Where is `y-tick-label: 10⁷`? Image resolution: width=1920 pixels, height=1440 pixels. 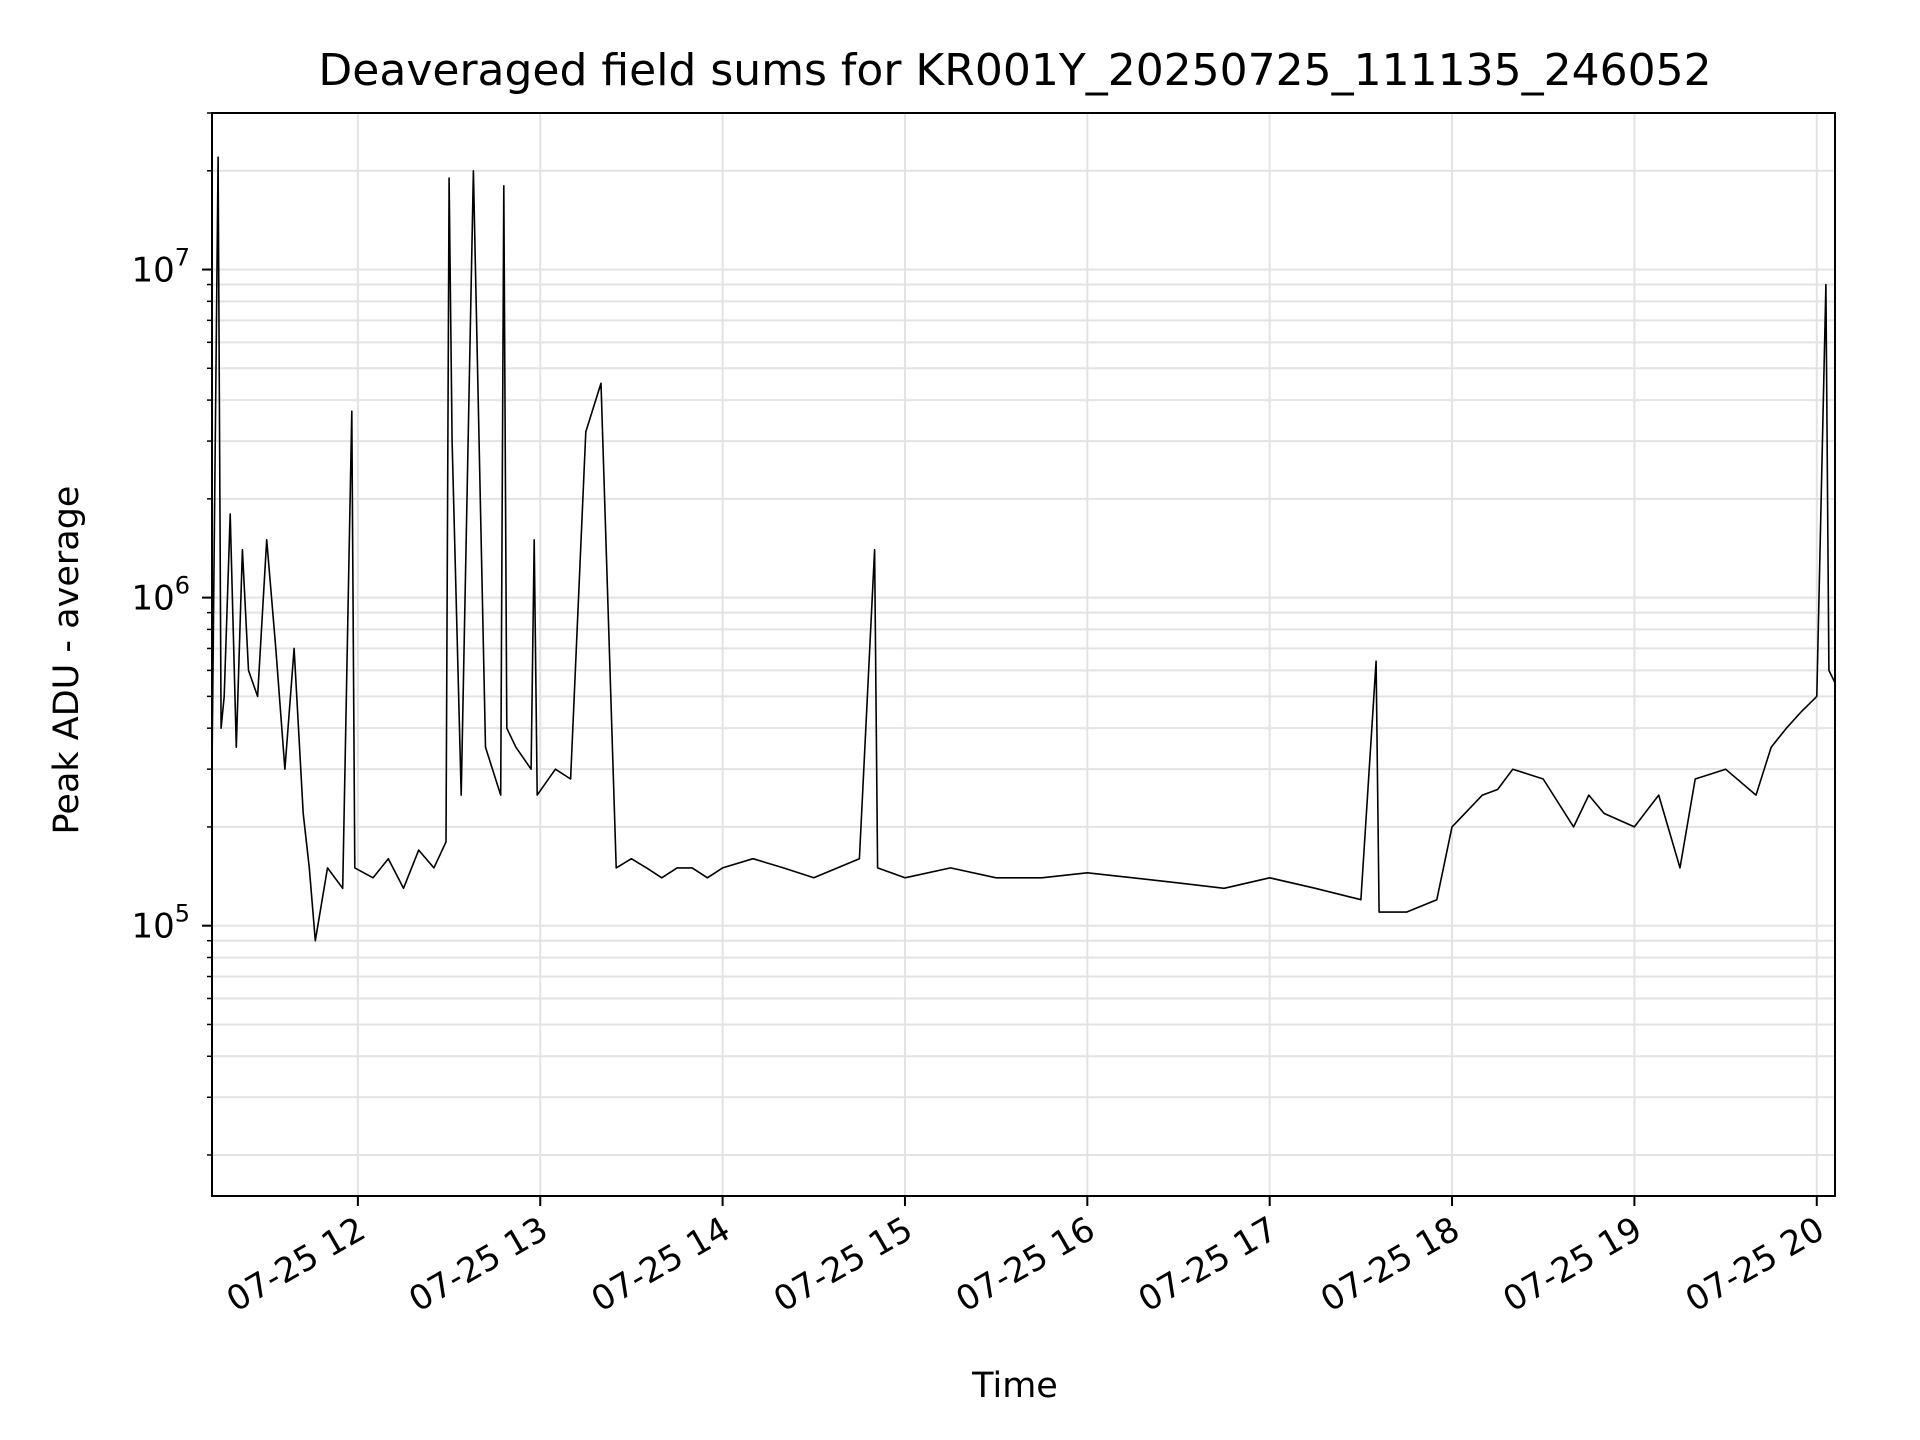 y-tick-label: 10⁷ is located at coordinates (160, 267).